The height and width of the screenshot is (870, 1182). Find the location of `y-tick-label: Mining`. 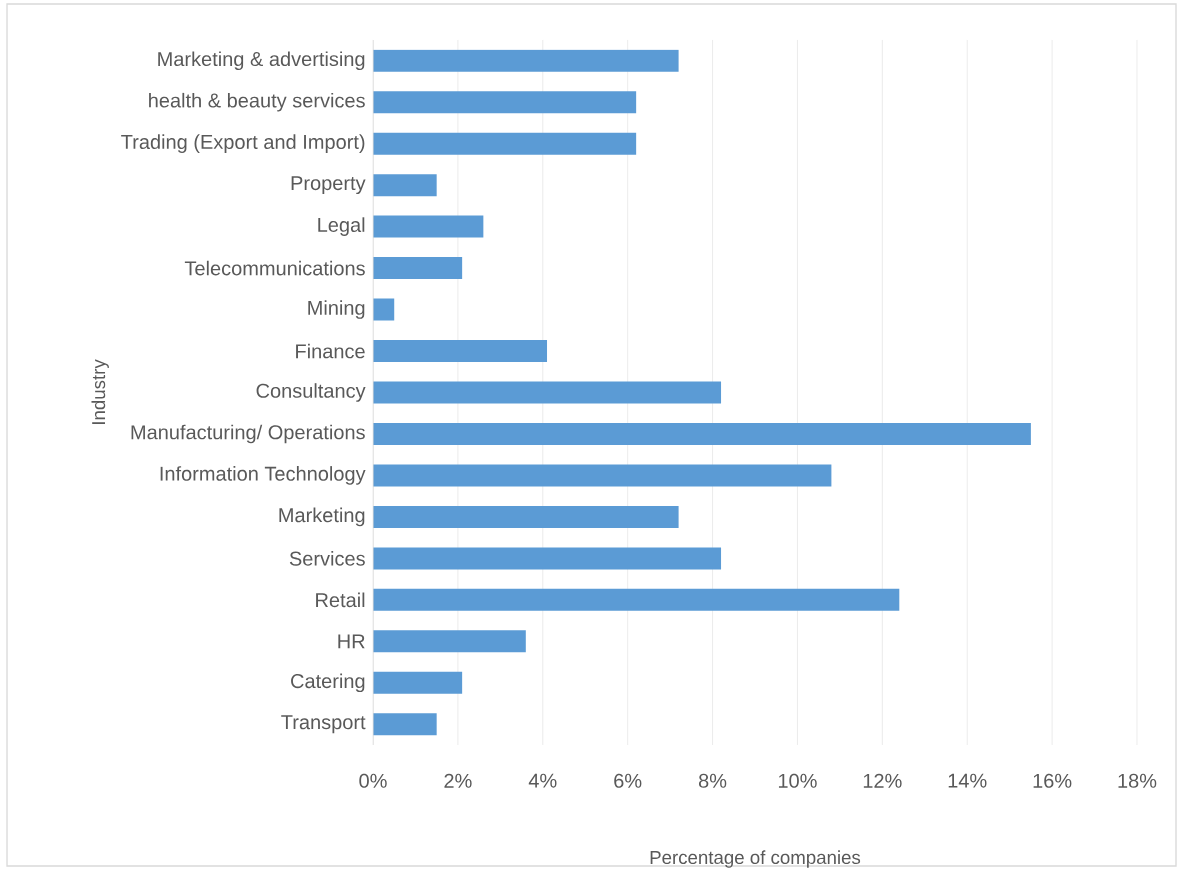

y-tick-label: Mining is located at coordinates (336, 309).